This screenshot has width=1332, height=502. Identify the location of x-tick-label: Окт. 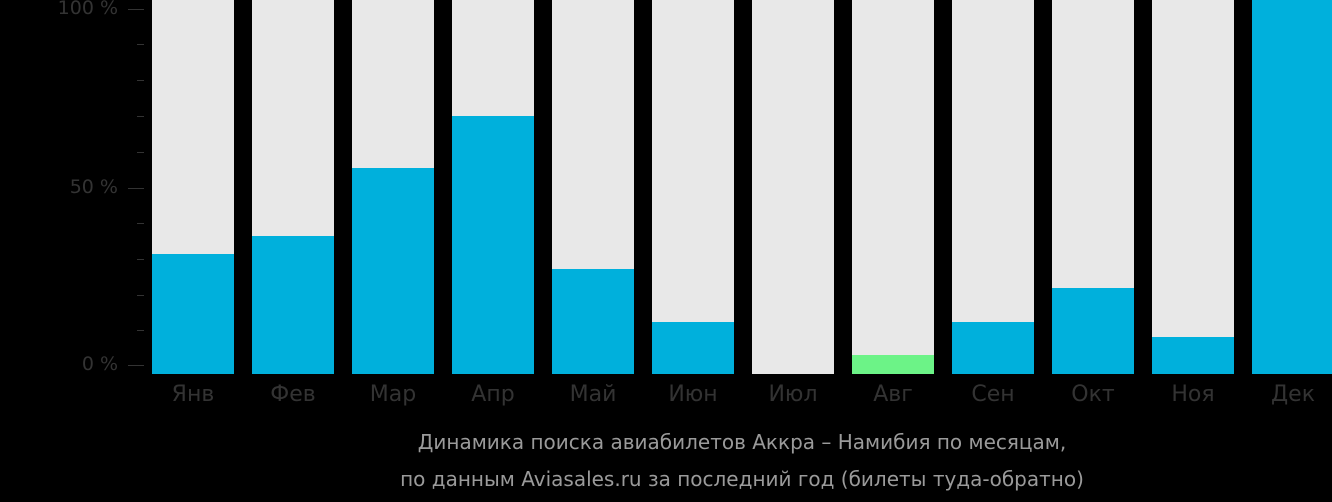
(1093, 394).